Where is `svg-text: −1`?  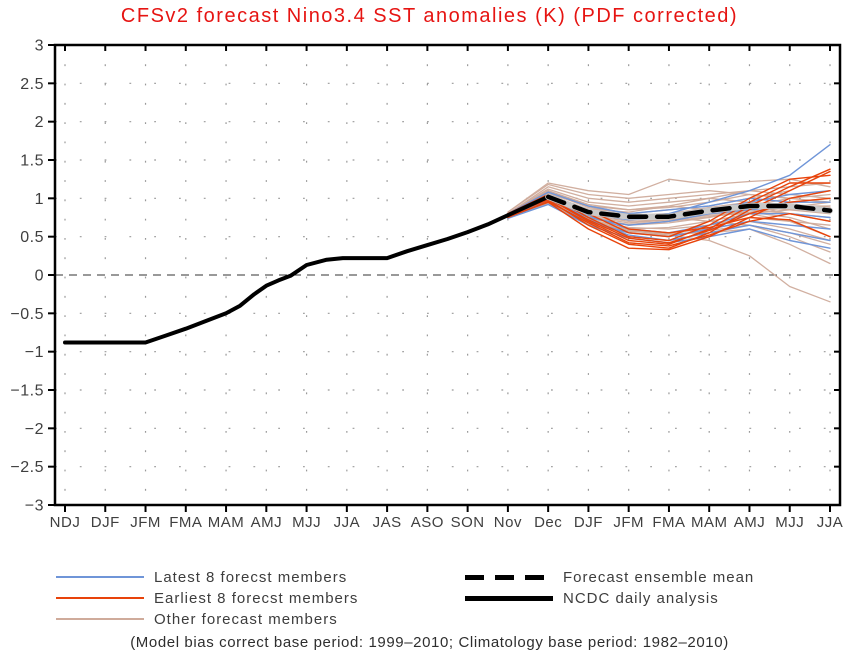 svg-text: −1 is located at coordinates (34, 352).